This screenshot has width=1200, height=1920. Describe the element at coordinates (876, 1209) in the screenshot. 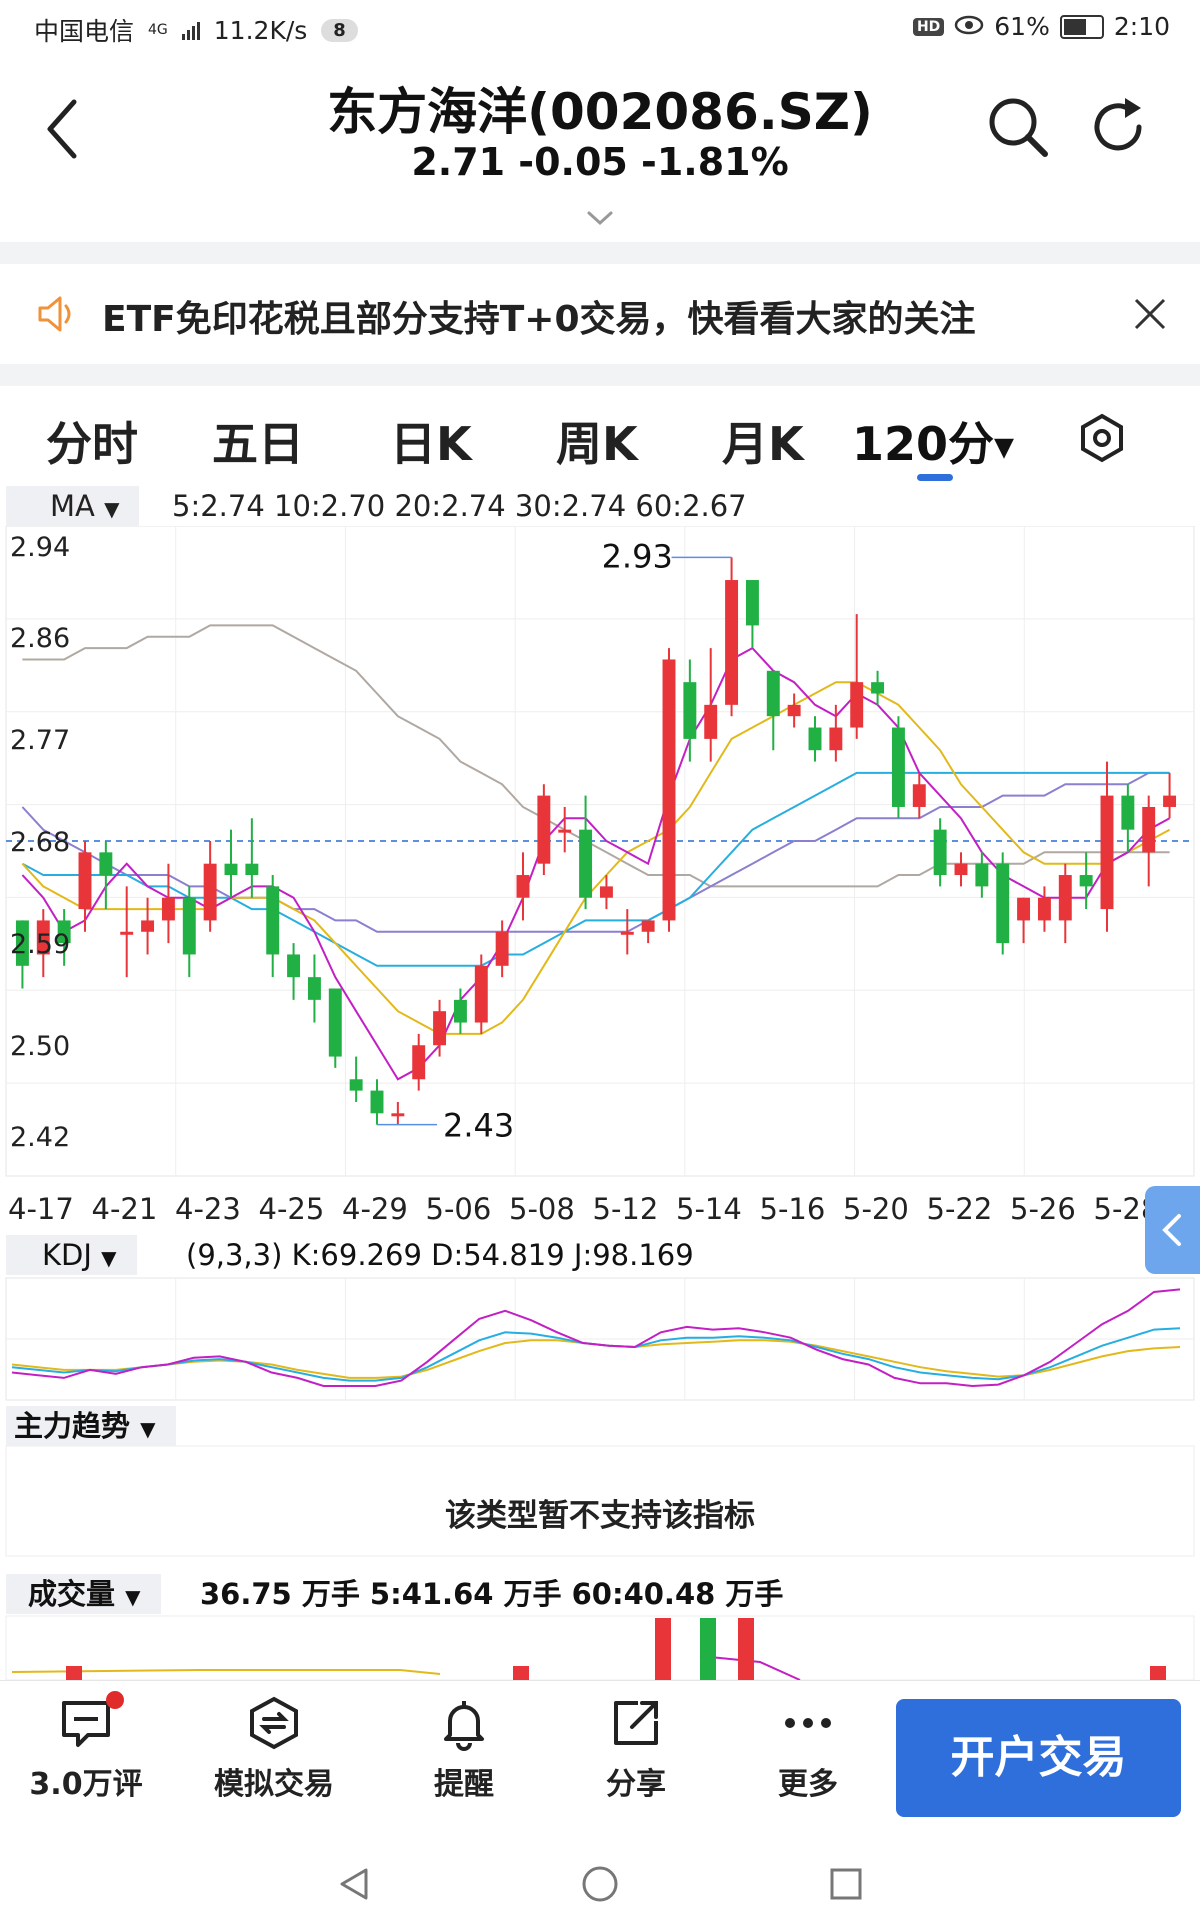

I see `x-tick-label: 5-20` at that location.